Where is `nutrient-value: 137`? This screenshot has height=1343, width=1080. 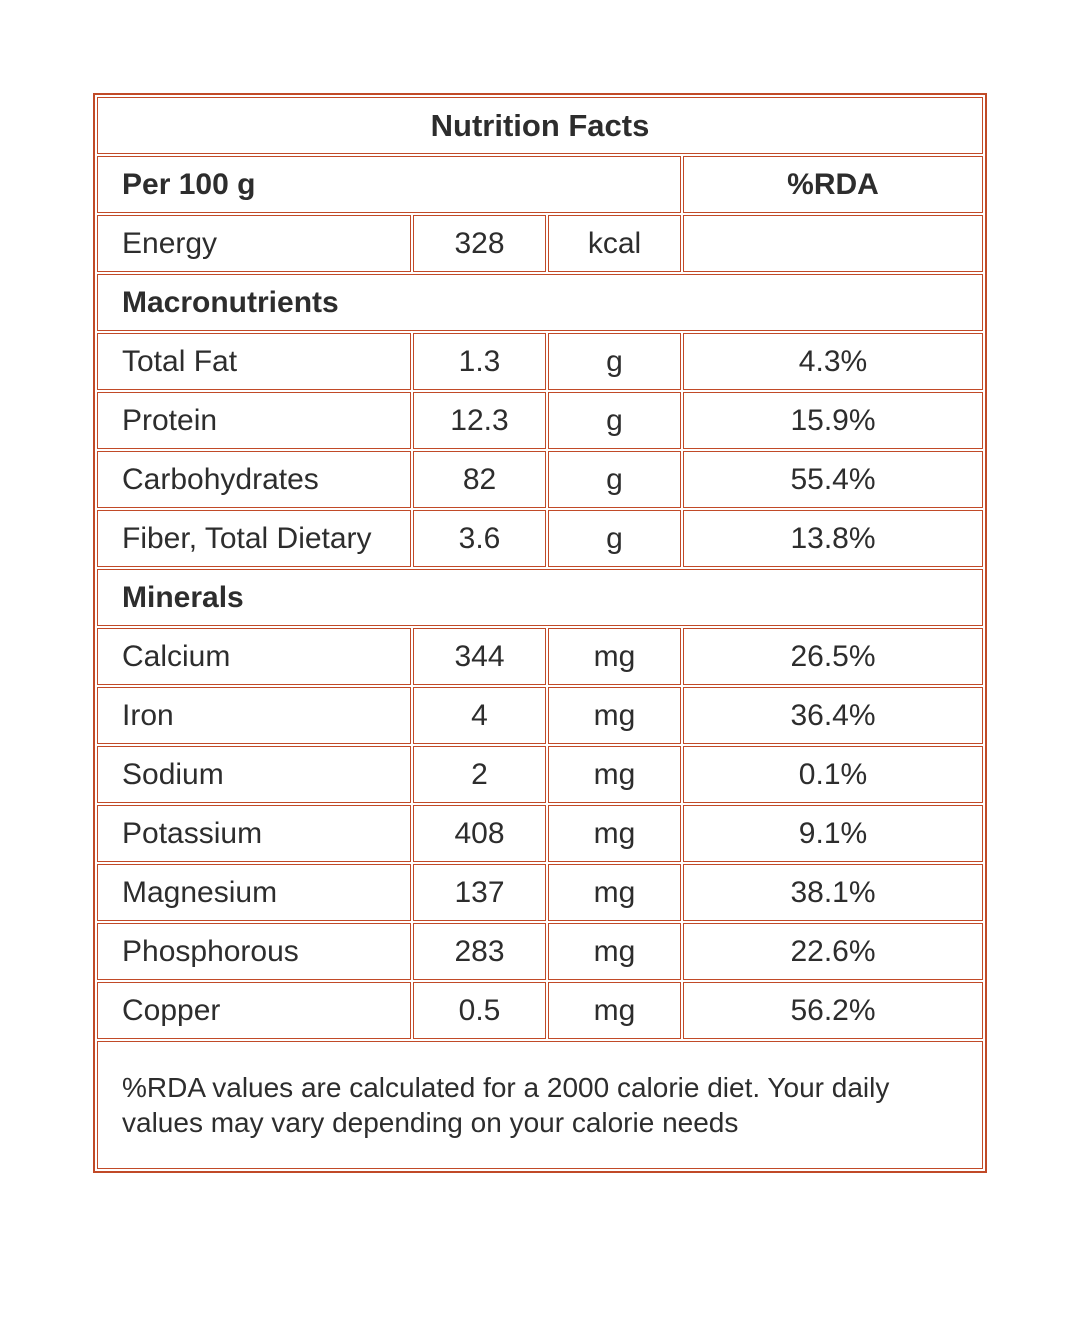 nutrient-value: 137 is located at coordinates (479, 892).